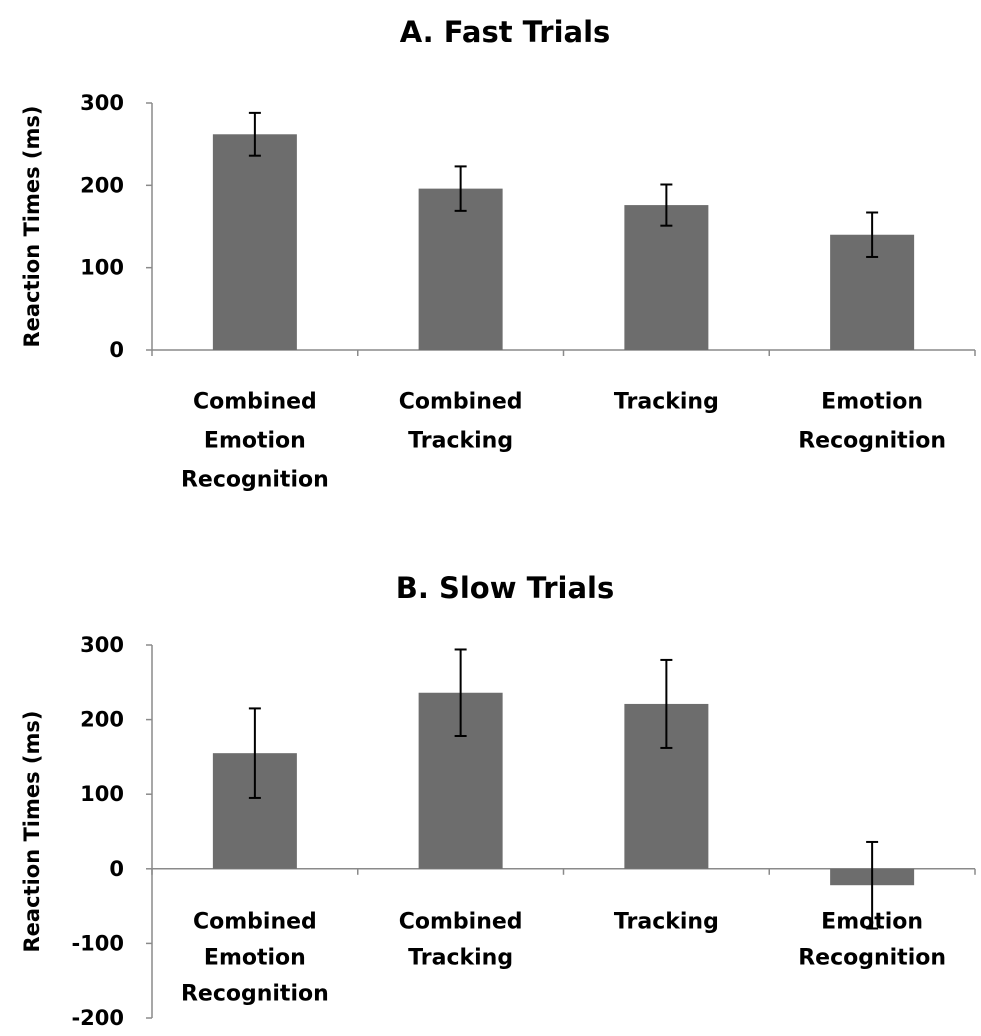 The width and height of the screenshot is (981, 1036). I want to click on y-tick-label: -200, so click(97, 1018).